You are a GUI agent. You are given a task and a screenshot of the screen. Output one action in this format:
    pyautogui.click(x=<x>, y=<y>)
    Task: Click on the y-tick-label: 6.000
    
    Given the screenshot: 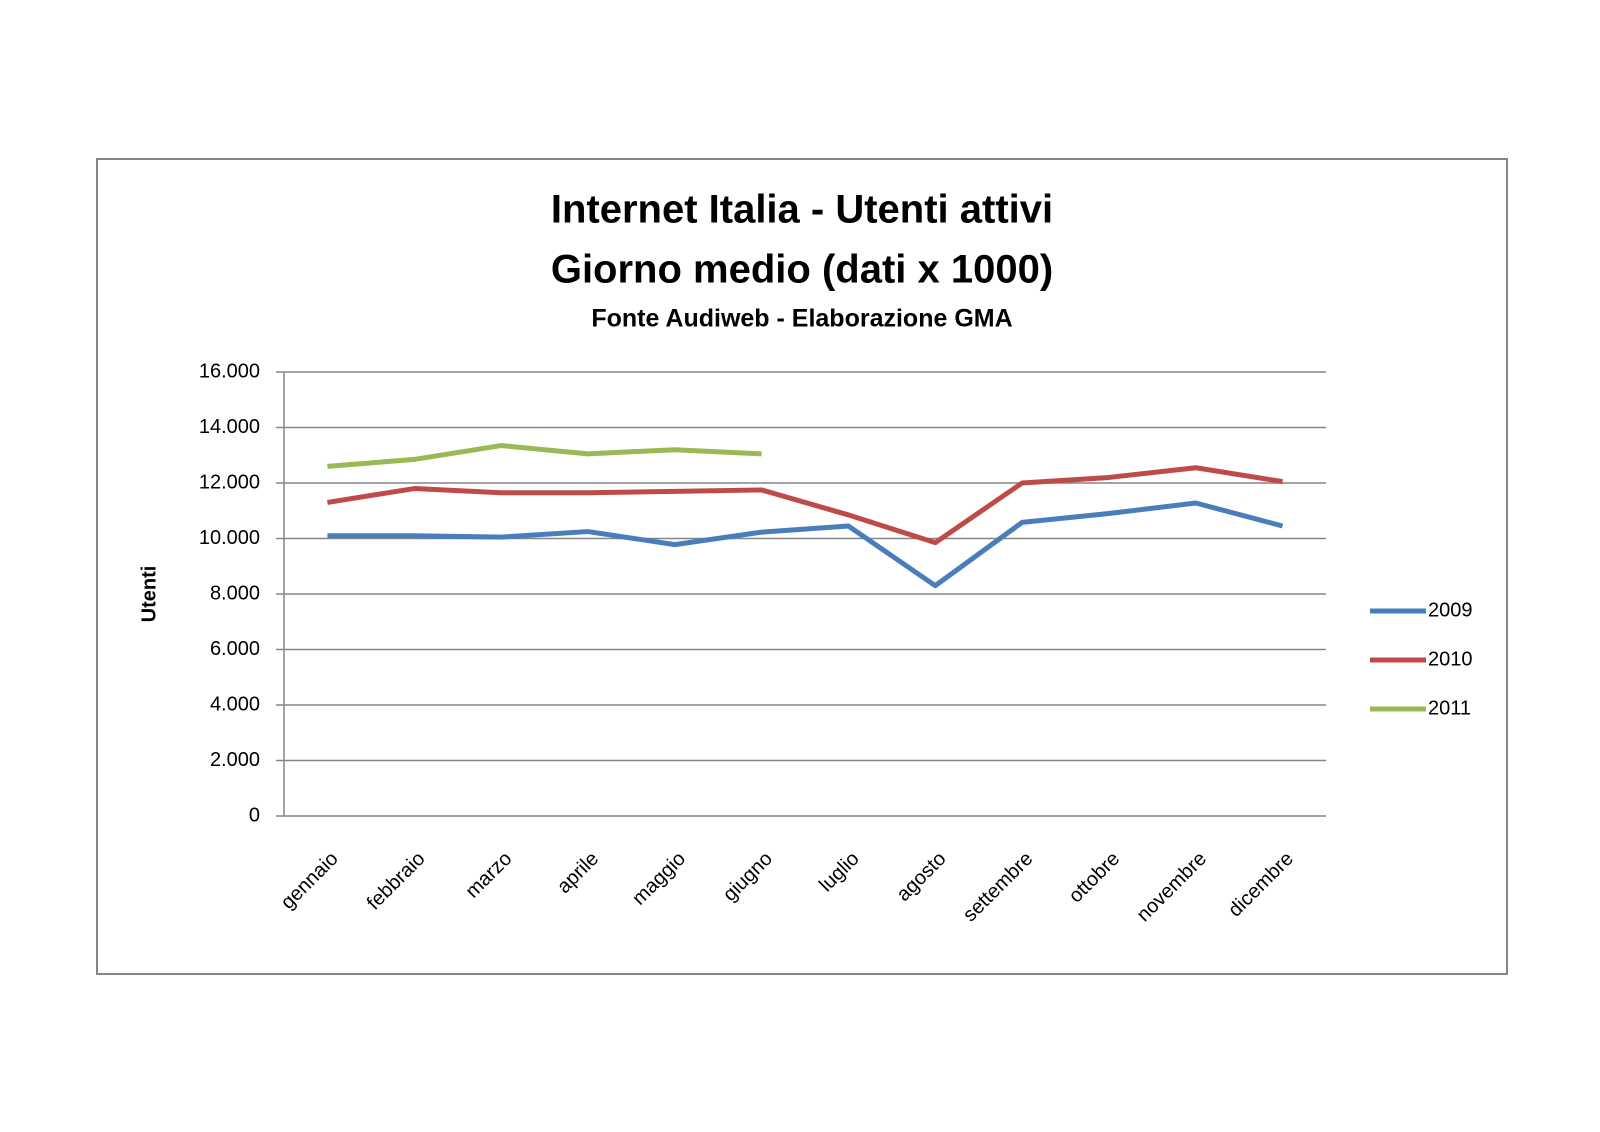 What is the action you would take?
    pyautogui.click(x=235, y=649)
    